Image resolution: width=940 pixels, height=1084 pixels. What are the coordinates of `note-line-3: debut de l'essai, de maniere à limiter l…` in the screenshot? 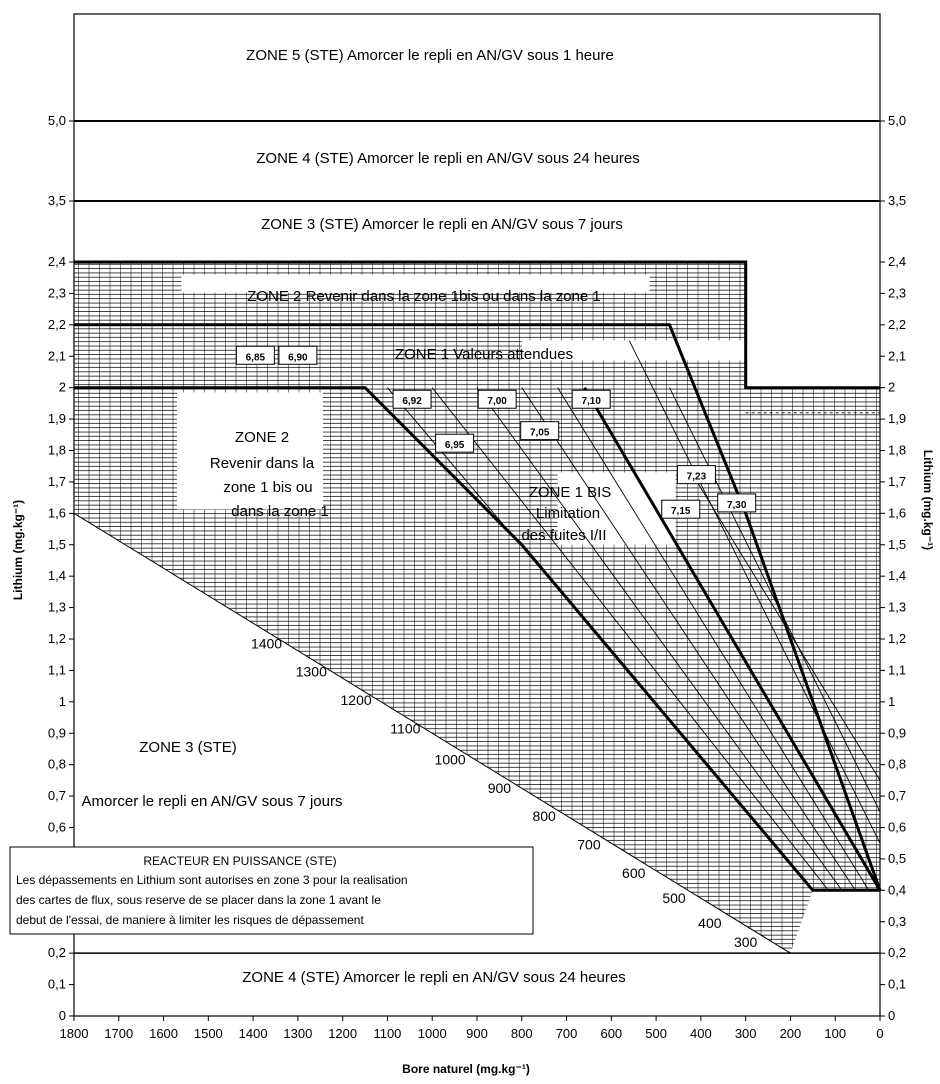 It's located at (190, 920).